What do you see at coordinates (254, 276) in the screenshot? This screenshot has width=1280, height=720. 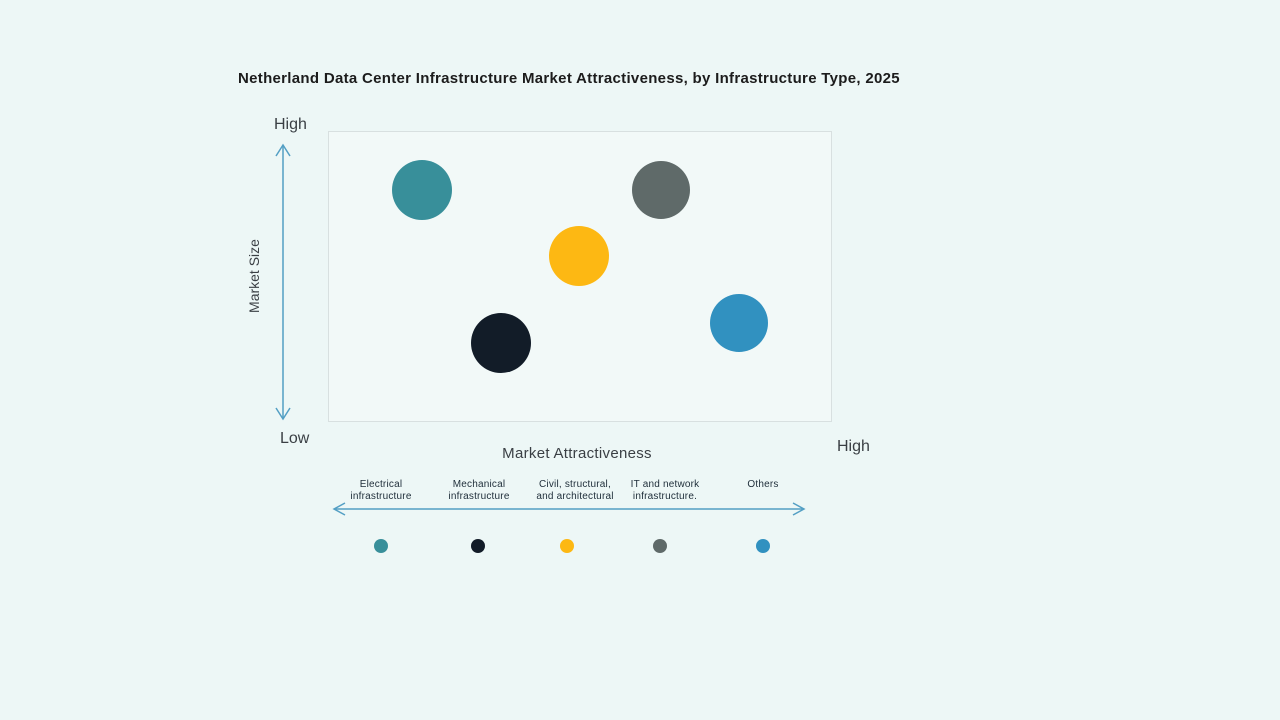 I see `y-axis-title: Market Size` at bounding box center [254, 276].